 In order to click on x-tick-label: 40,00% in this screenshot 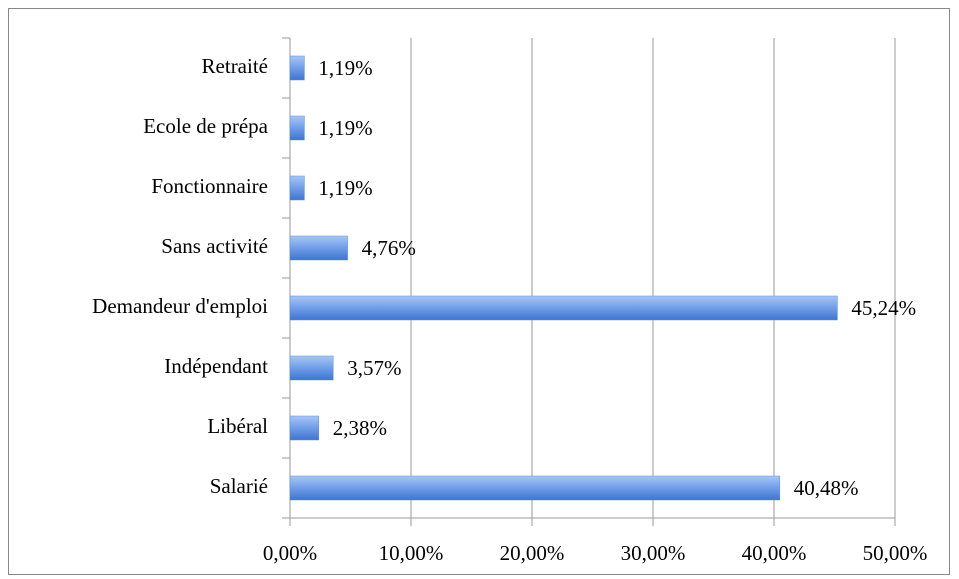, I will do `click(774, 553)`.